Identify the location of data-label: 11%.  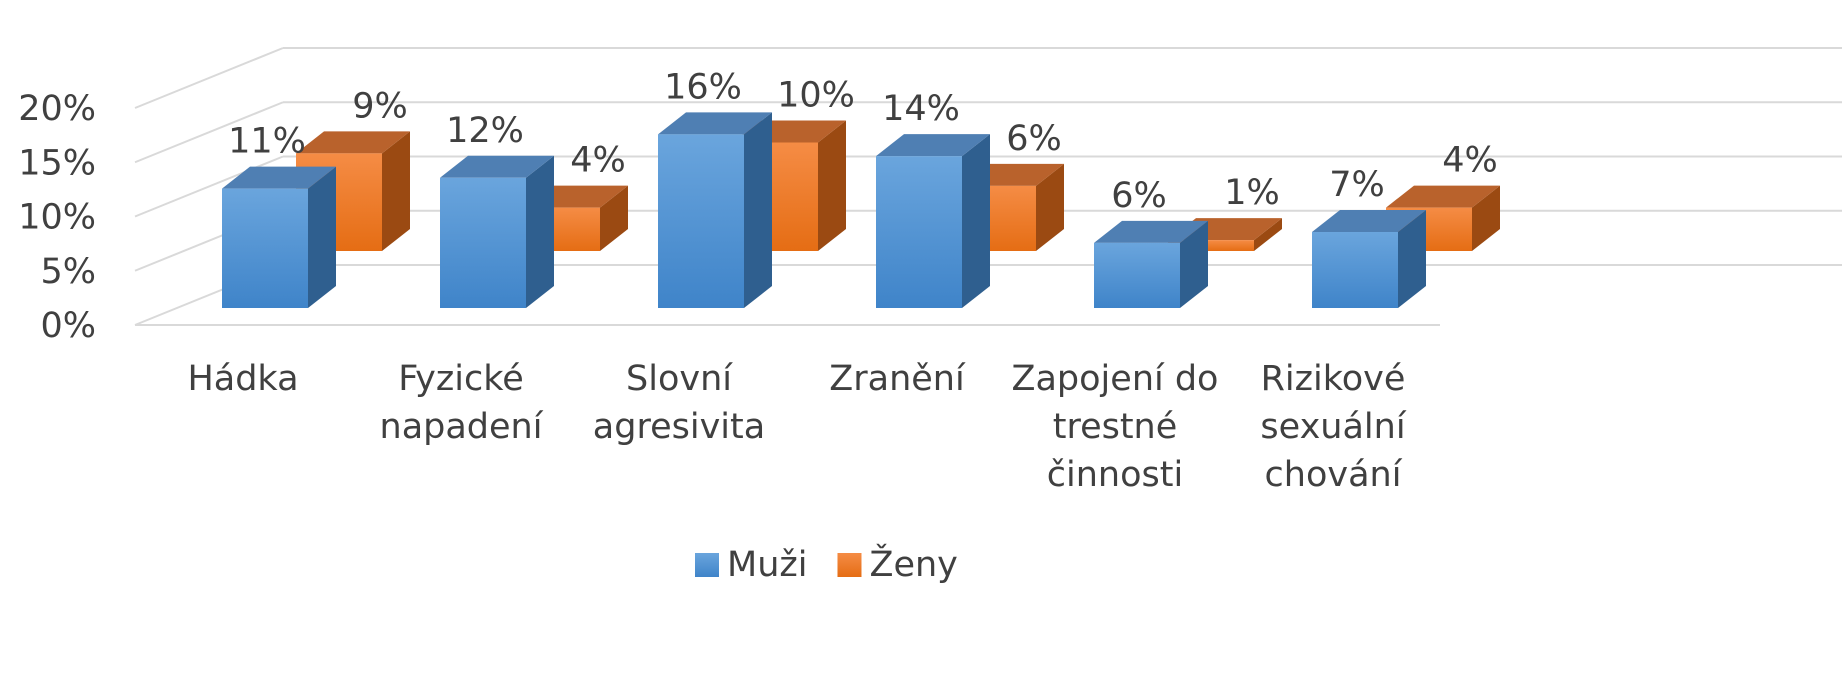
(267, 142).